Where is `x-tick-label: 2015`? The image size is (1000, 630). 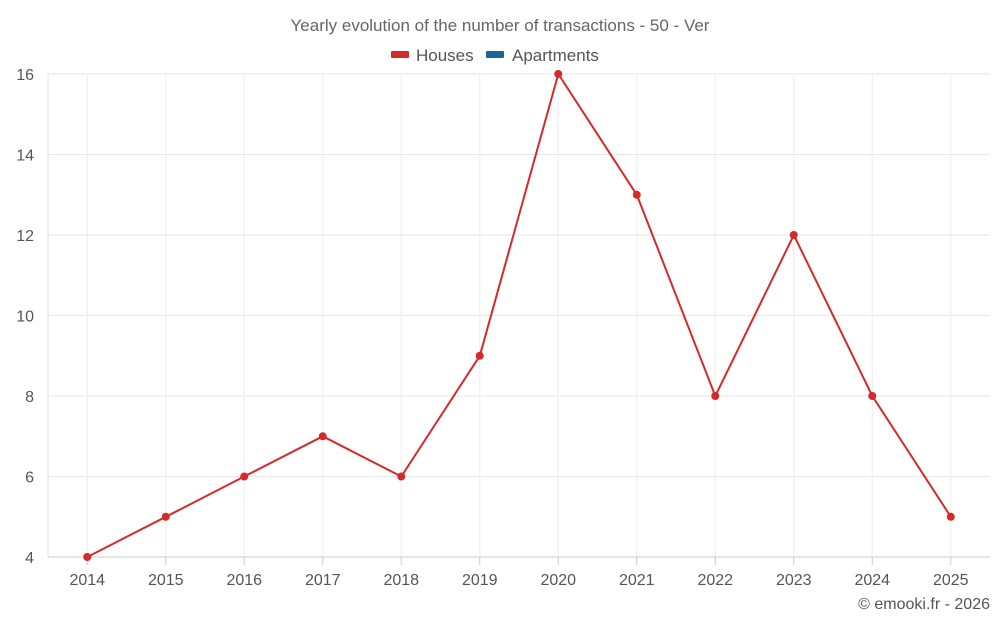 x-tick-label: 2015 is located at coordinates (166, 580).